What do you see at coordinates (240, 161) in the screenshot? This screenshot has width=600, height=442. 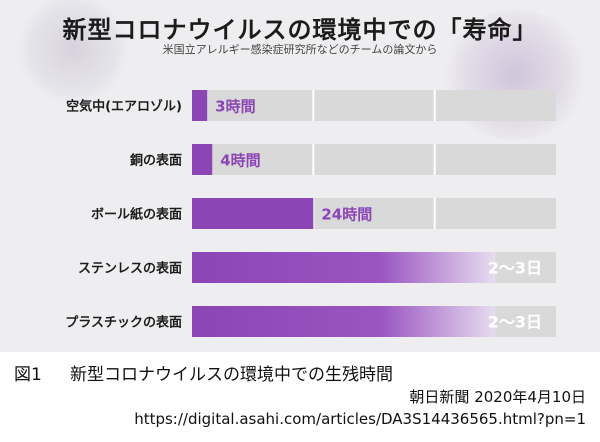 I see `data-label: 4時間` at bounding box center [240, 161].